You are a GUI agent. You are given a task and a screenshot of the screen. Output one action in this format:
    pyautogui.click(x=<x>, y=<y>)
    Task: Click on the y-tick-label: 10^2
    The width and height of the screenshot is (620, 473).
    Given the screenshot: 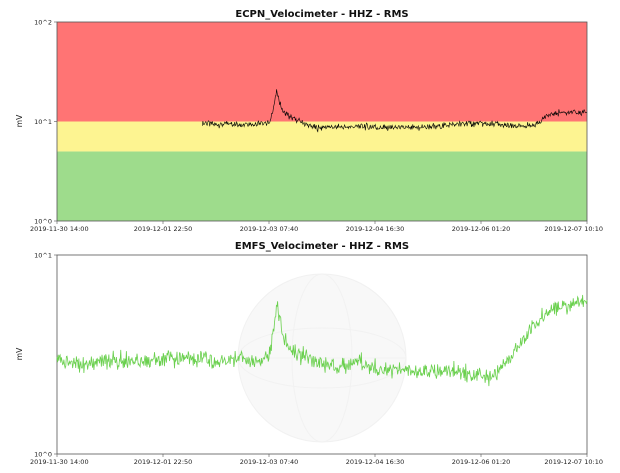 What is the action you would take?
    pyautogui.click(x=43, y=22)
    